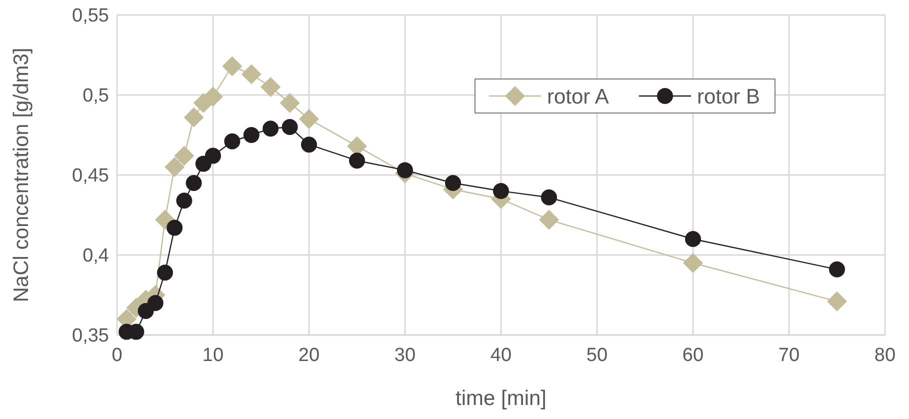  Describe the element at coordinates (728, 96) in the screenshot. I see `legend-label: rotor B` at that location.